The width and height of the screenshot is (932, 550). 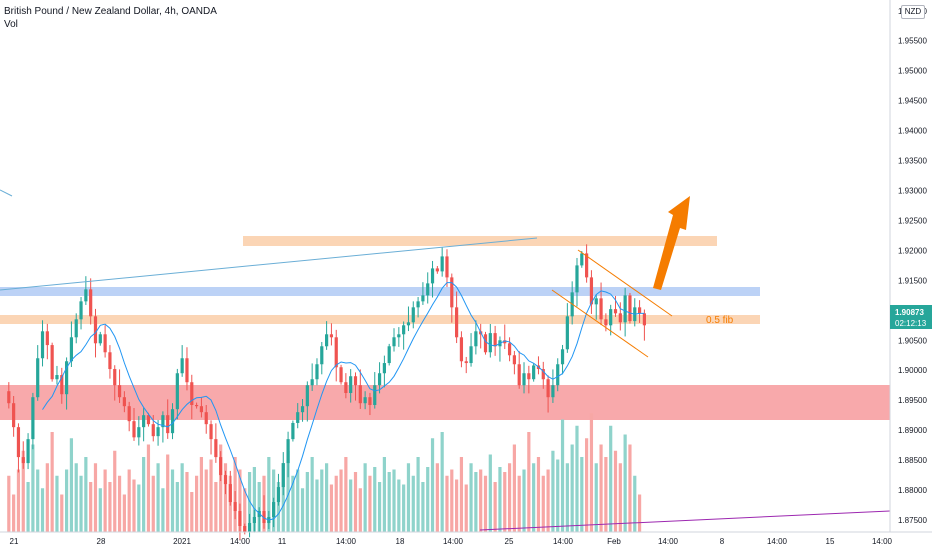 I want to click on currency-badge: NZD, so click(x=913, y=12).